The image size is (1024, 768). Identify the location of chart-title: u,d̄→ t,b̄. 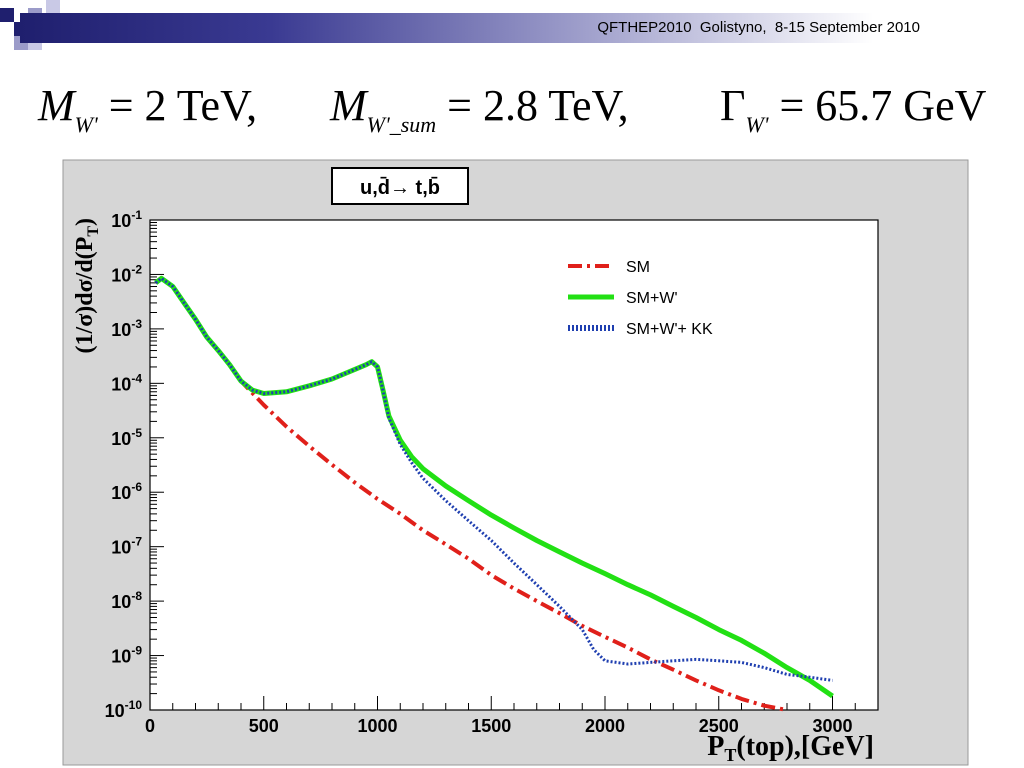
(400, 188).